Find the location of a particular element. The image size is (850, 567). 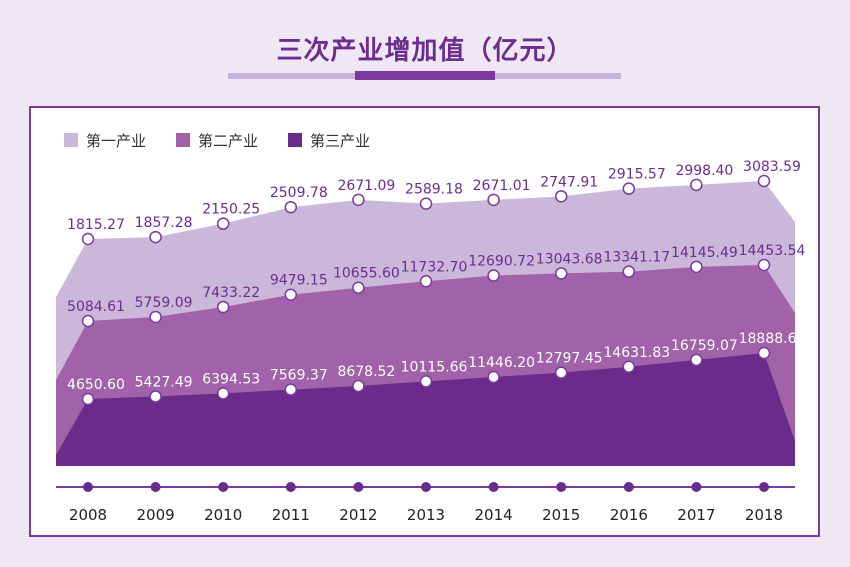

data-label: 1857.28 is located at coordinates (164, 223).